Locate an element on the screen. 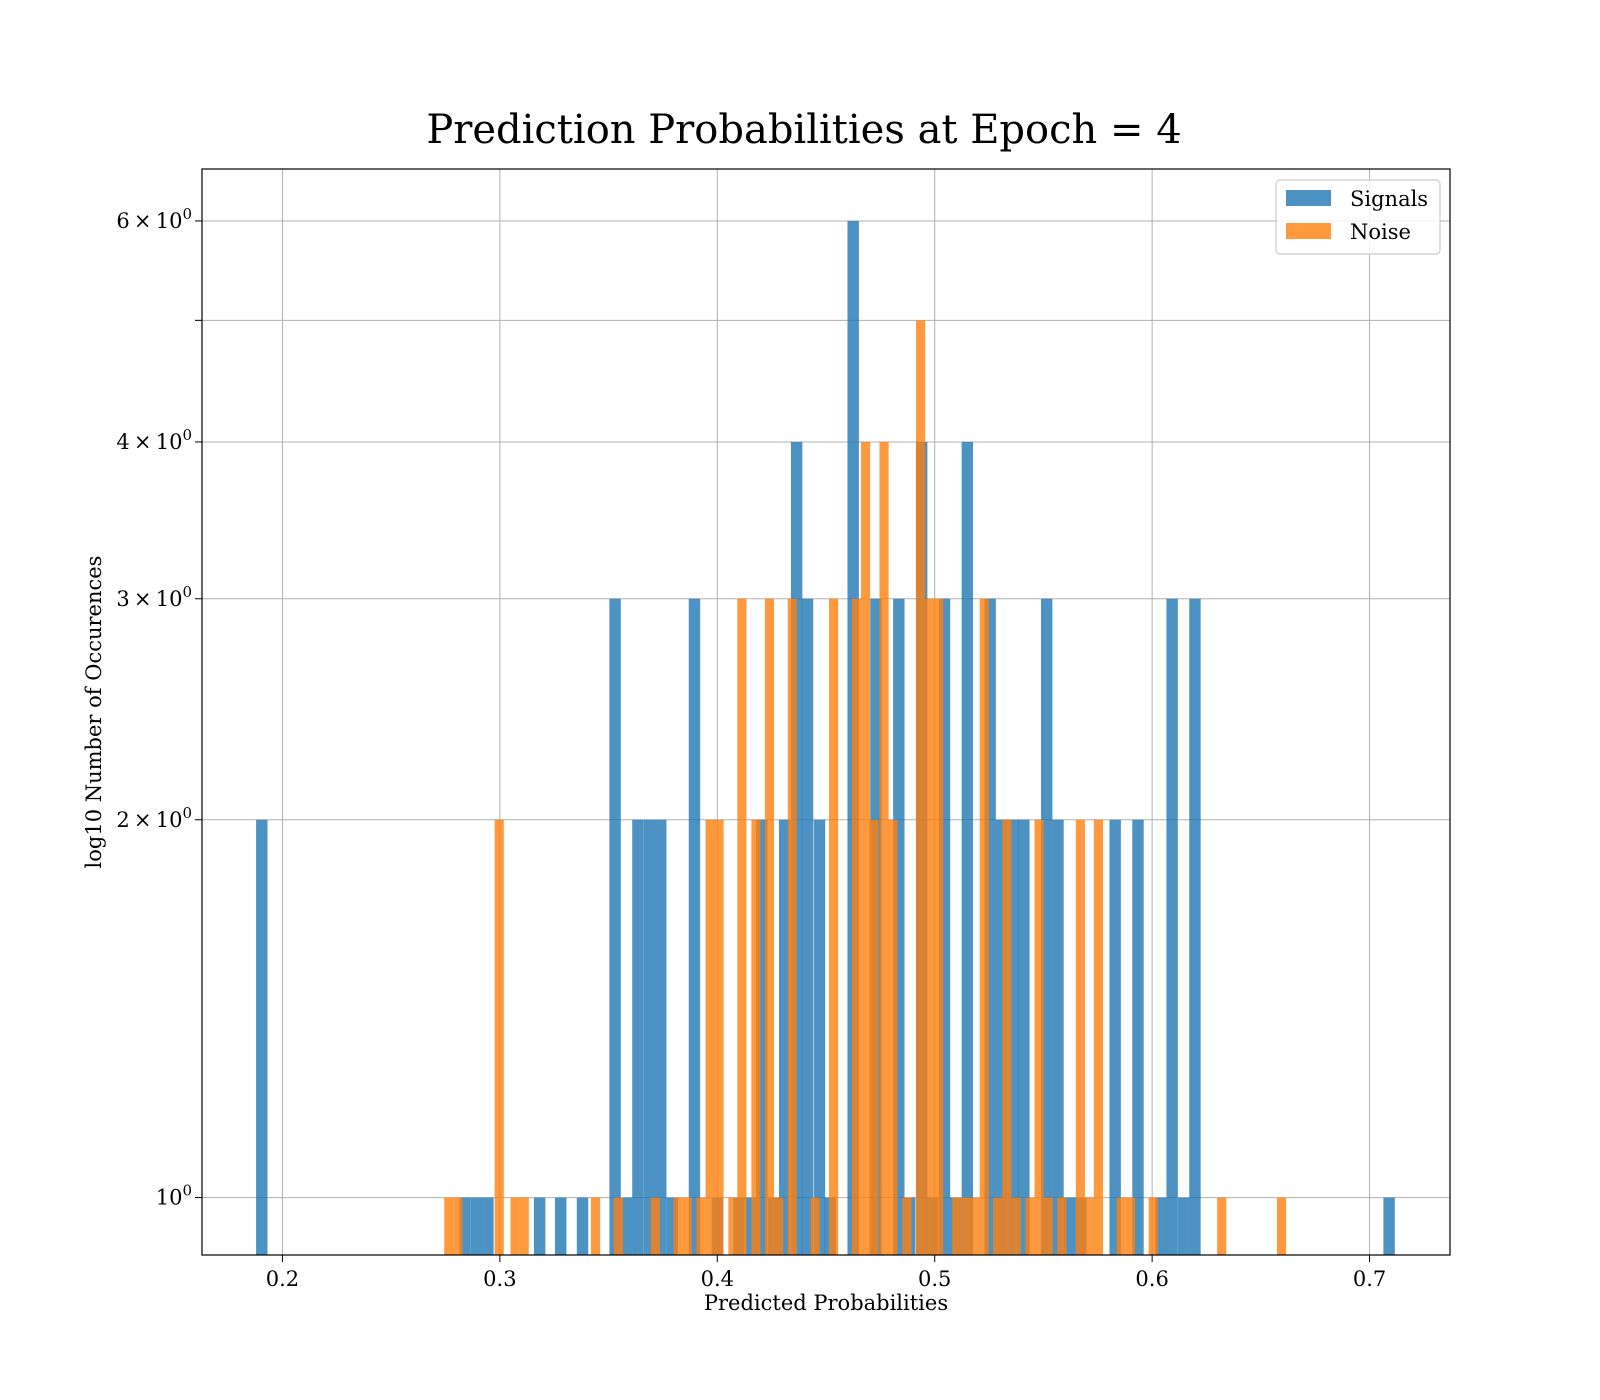  x-tick-label: 0.5 is located at coordinates (934, 1279).